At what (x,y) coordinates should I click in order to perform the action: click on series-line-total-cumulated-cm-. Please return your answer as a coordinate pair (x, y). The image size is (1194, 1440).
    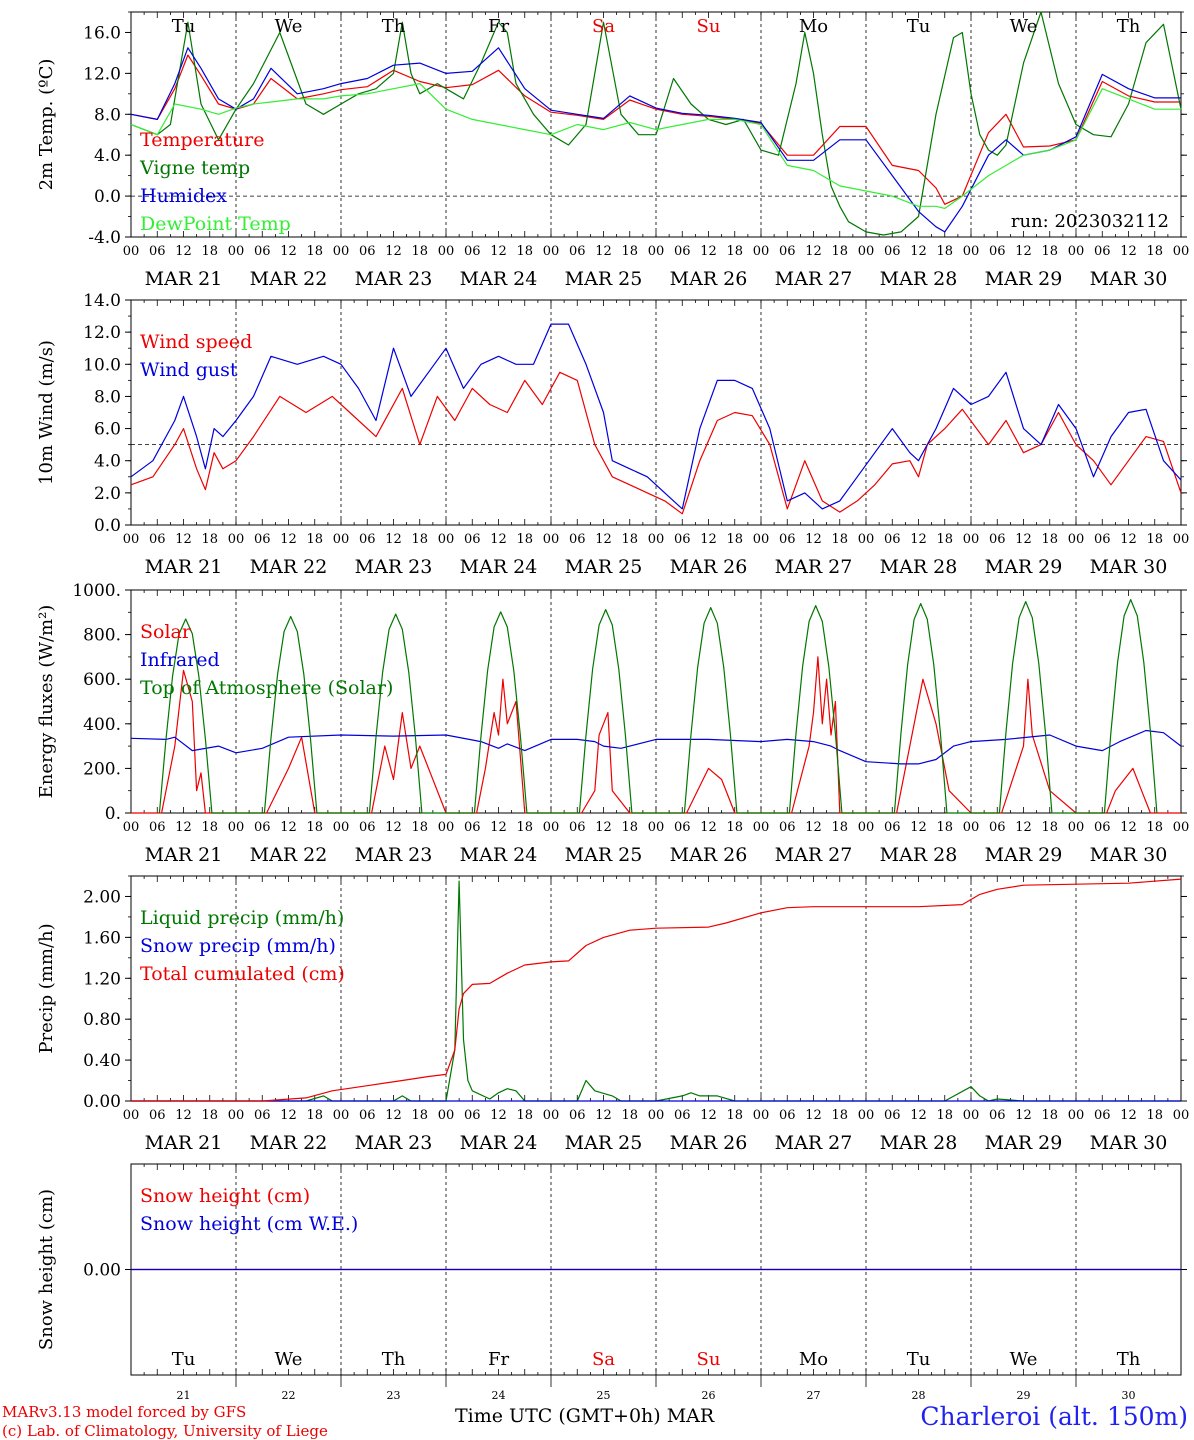
    Looking at the image, I should click on (656, 990).